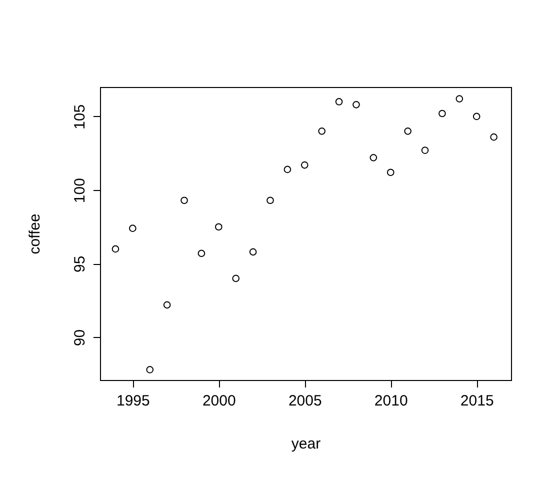 The image size is (557, 494). I want to click on y-tick-label: 105, so click(80, 117).